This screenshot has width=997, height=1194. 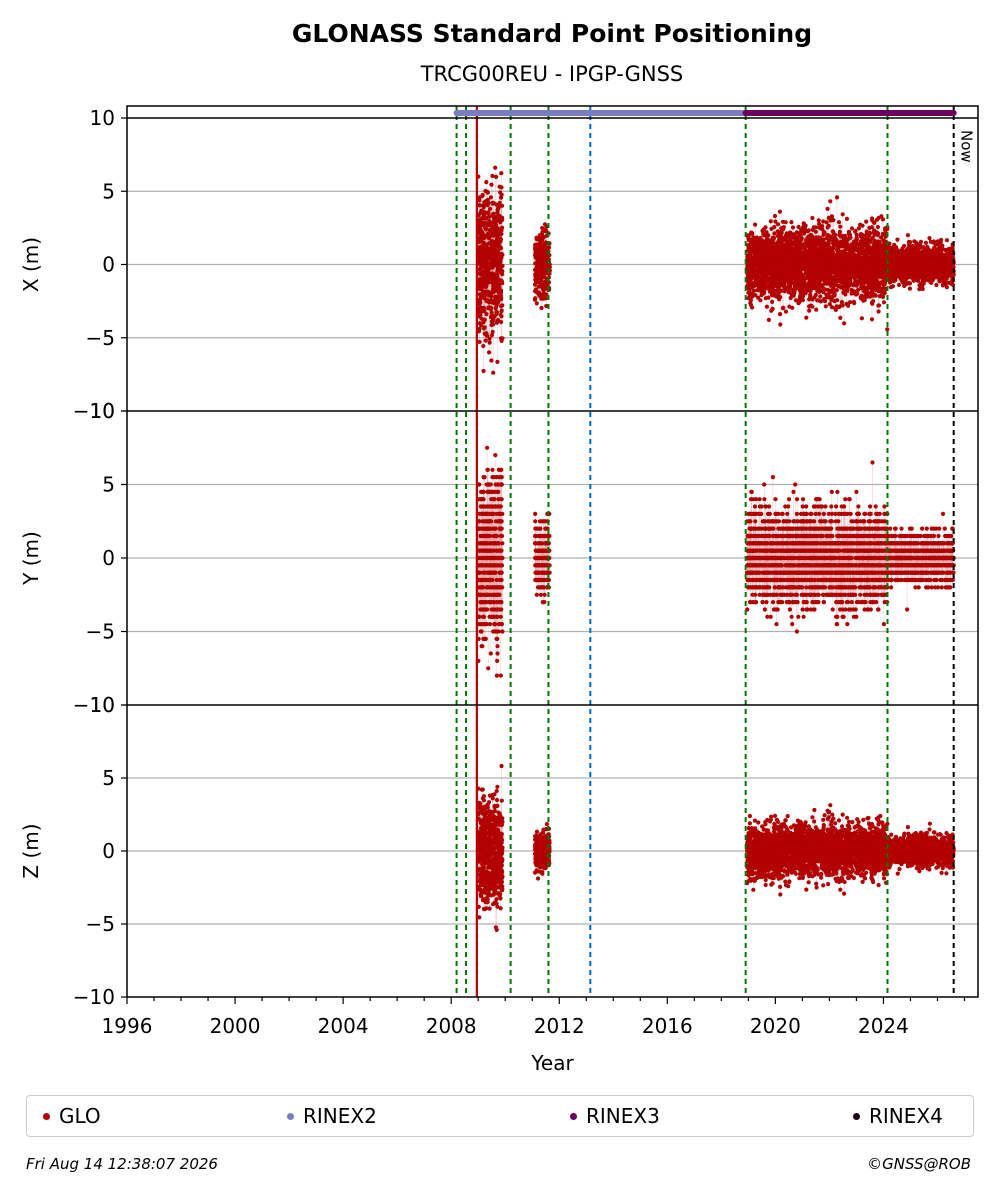 I want to click on y-tick-label: 10, so click(x=102, y=118).